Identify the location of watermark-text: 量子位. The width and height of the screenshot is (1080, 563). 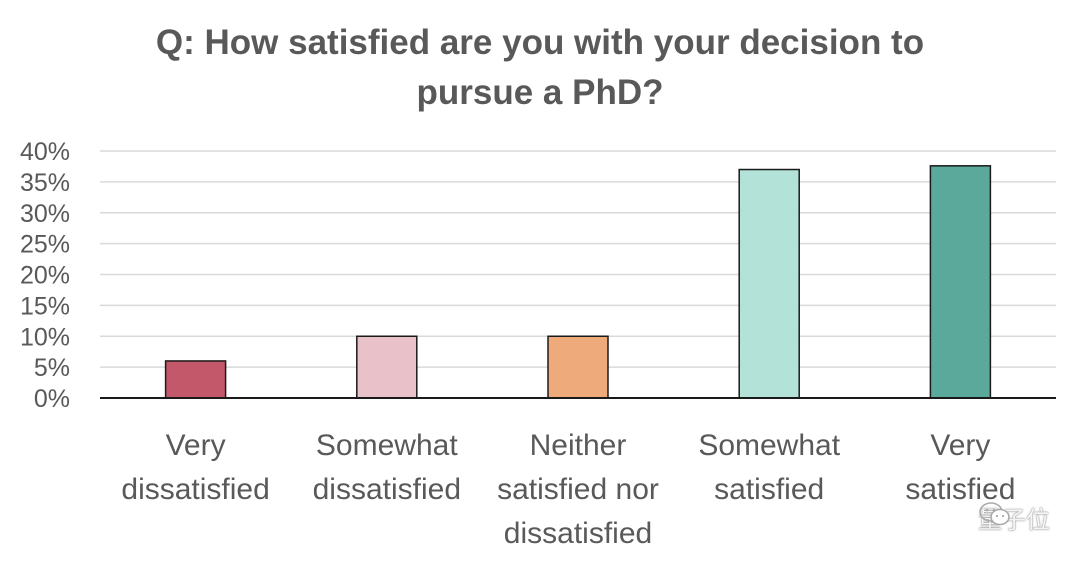
(1014, 520).